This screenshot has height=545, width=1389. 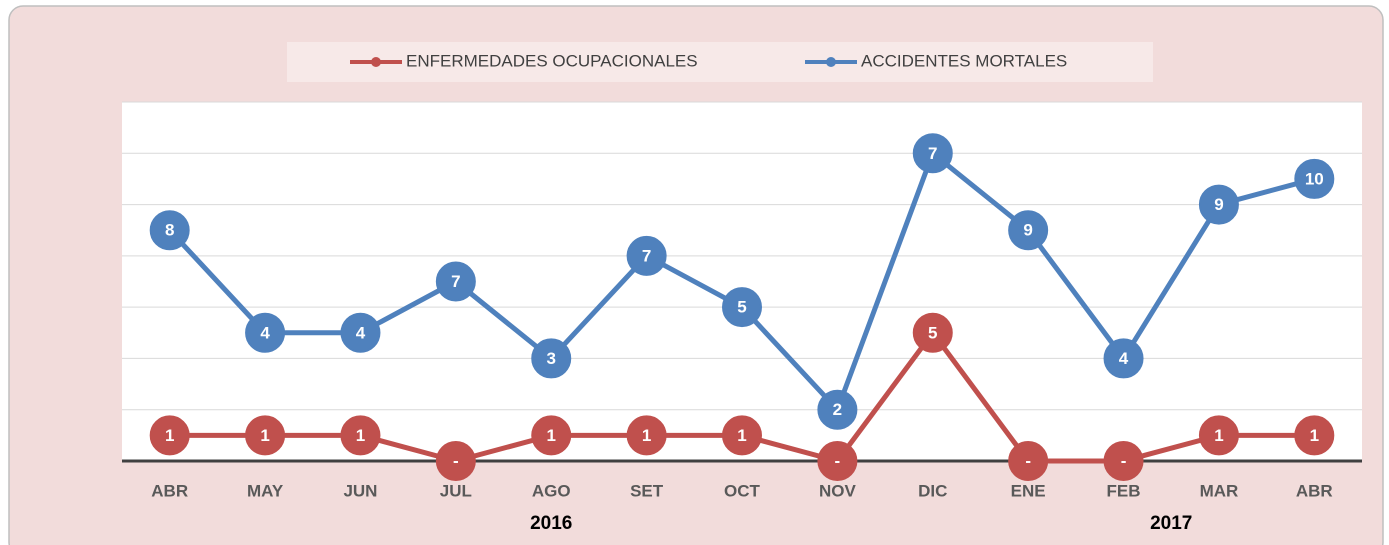 What do you see at coordinates (551, 490) in the screenshot?
I see `x-tick-label: AGO` at bounding box center [551, 490].